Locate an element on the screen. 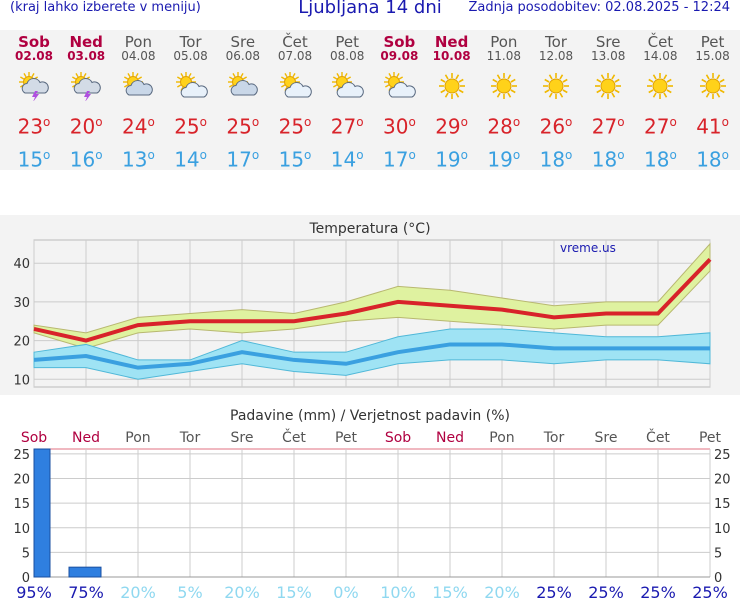  y-tick-label: 30 is located at coordinates (21, 303).